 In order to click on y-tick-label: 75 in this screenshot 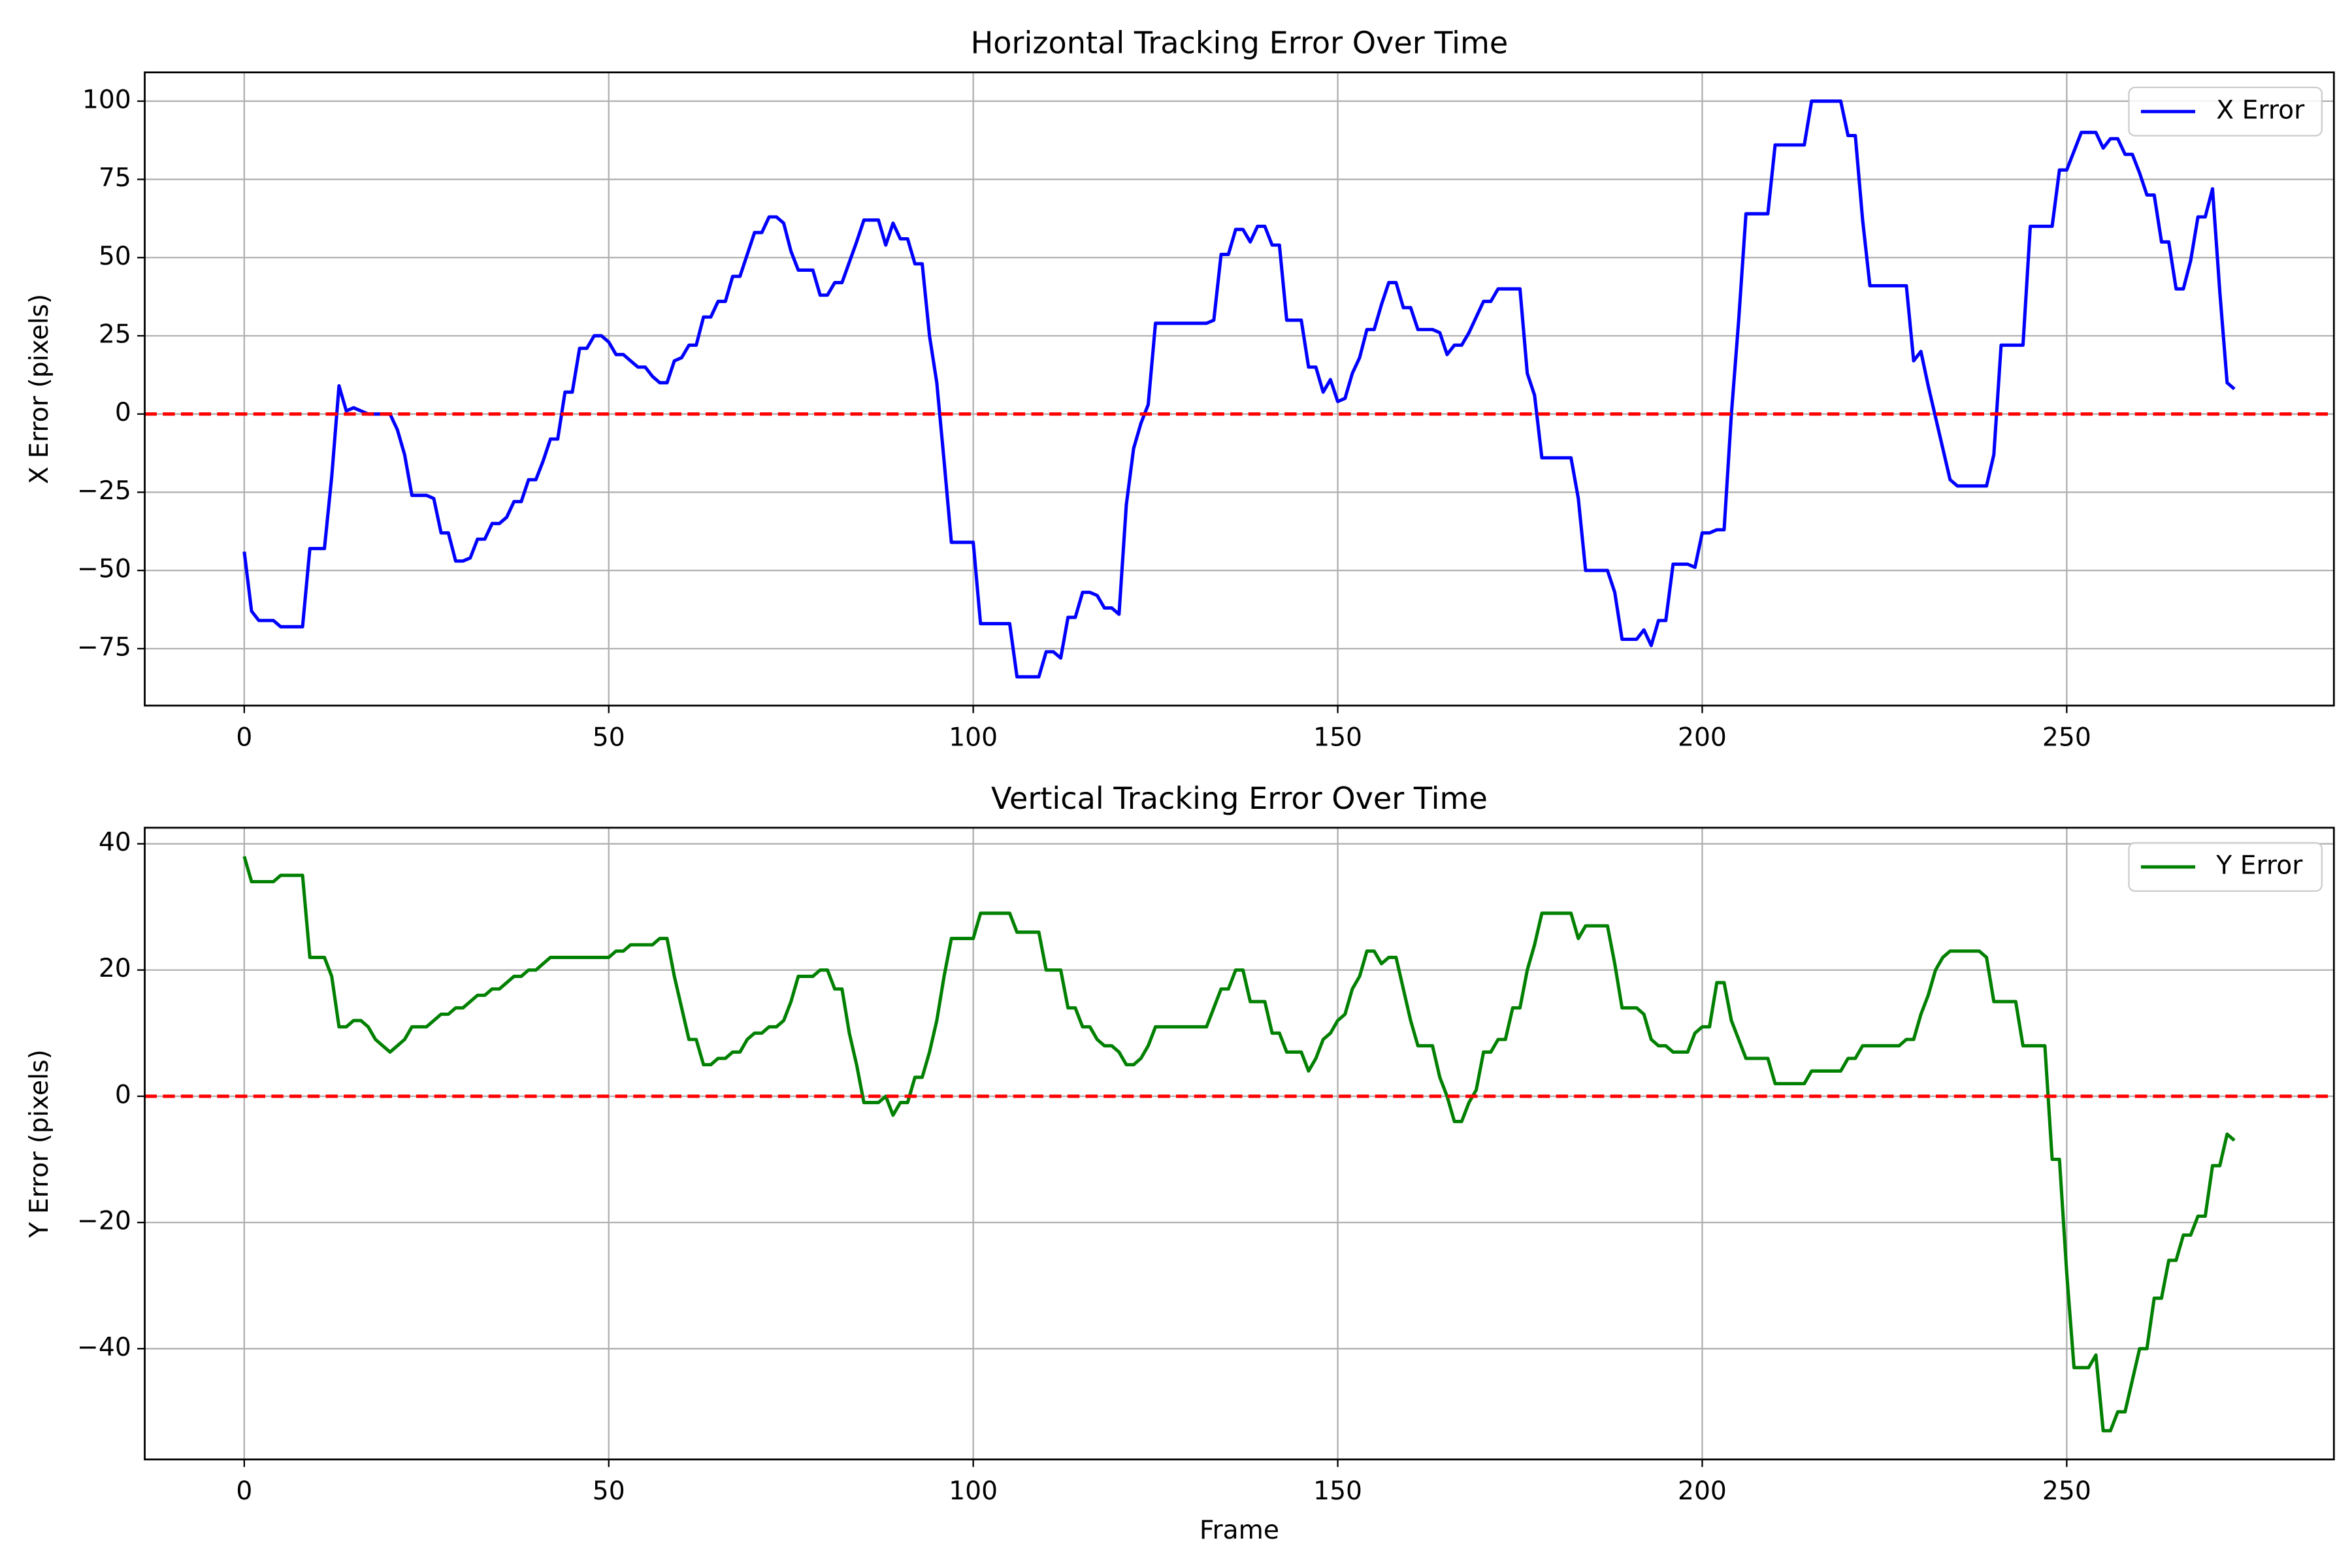, I will do `click(115, 178)`.